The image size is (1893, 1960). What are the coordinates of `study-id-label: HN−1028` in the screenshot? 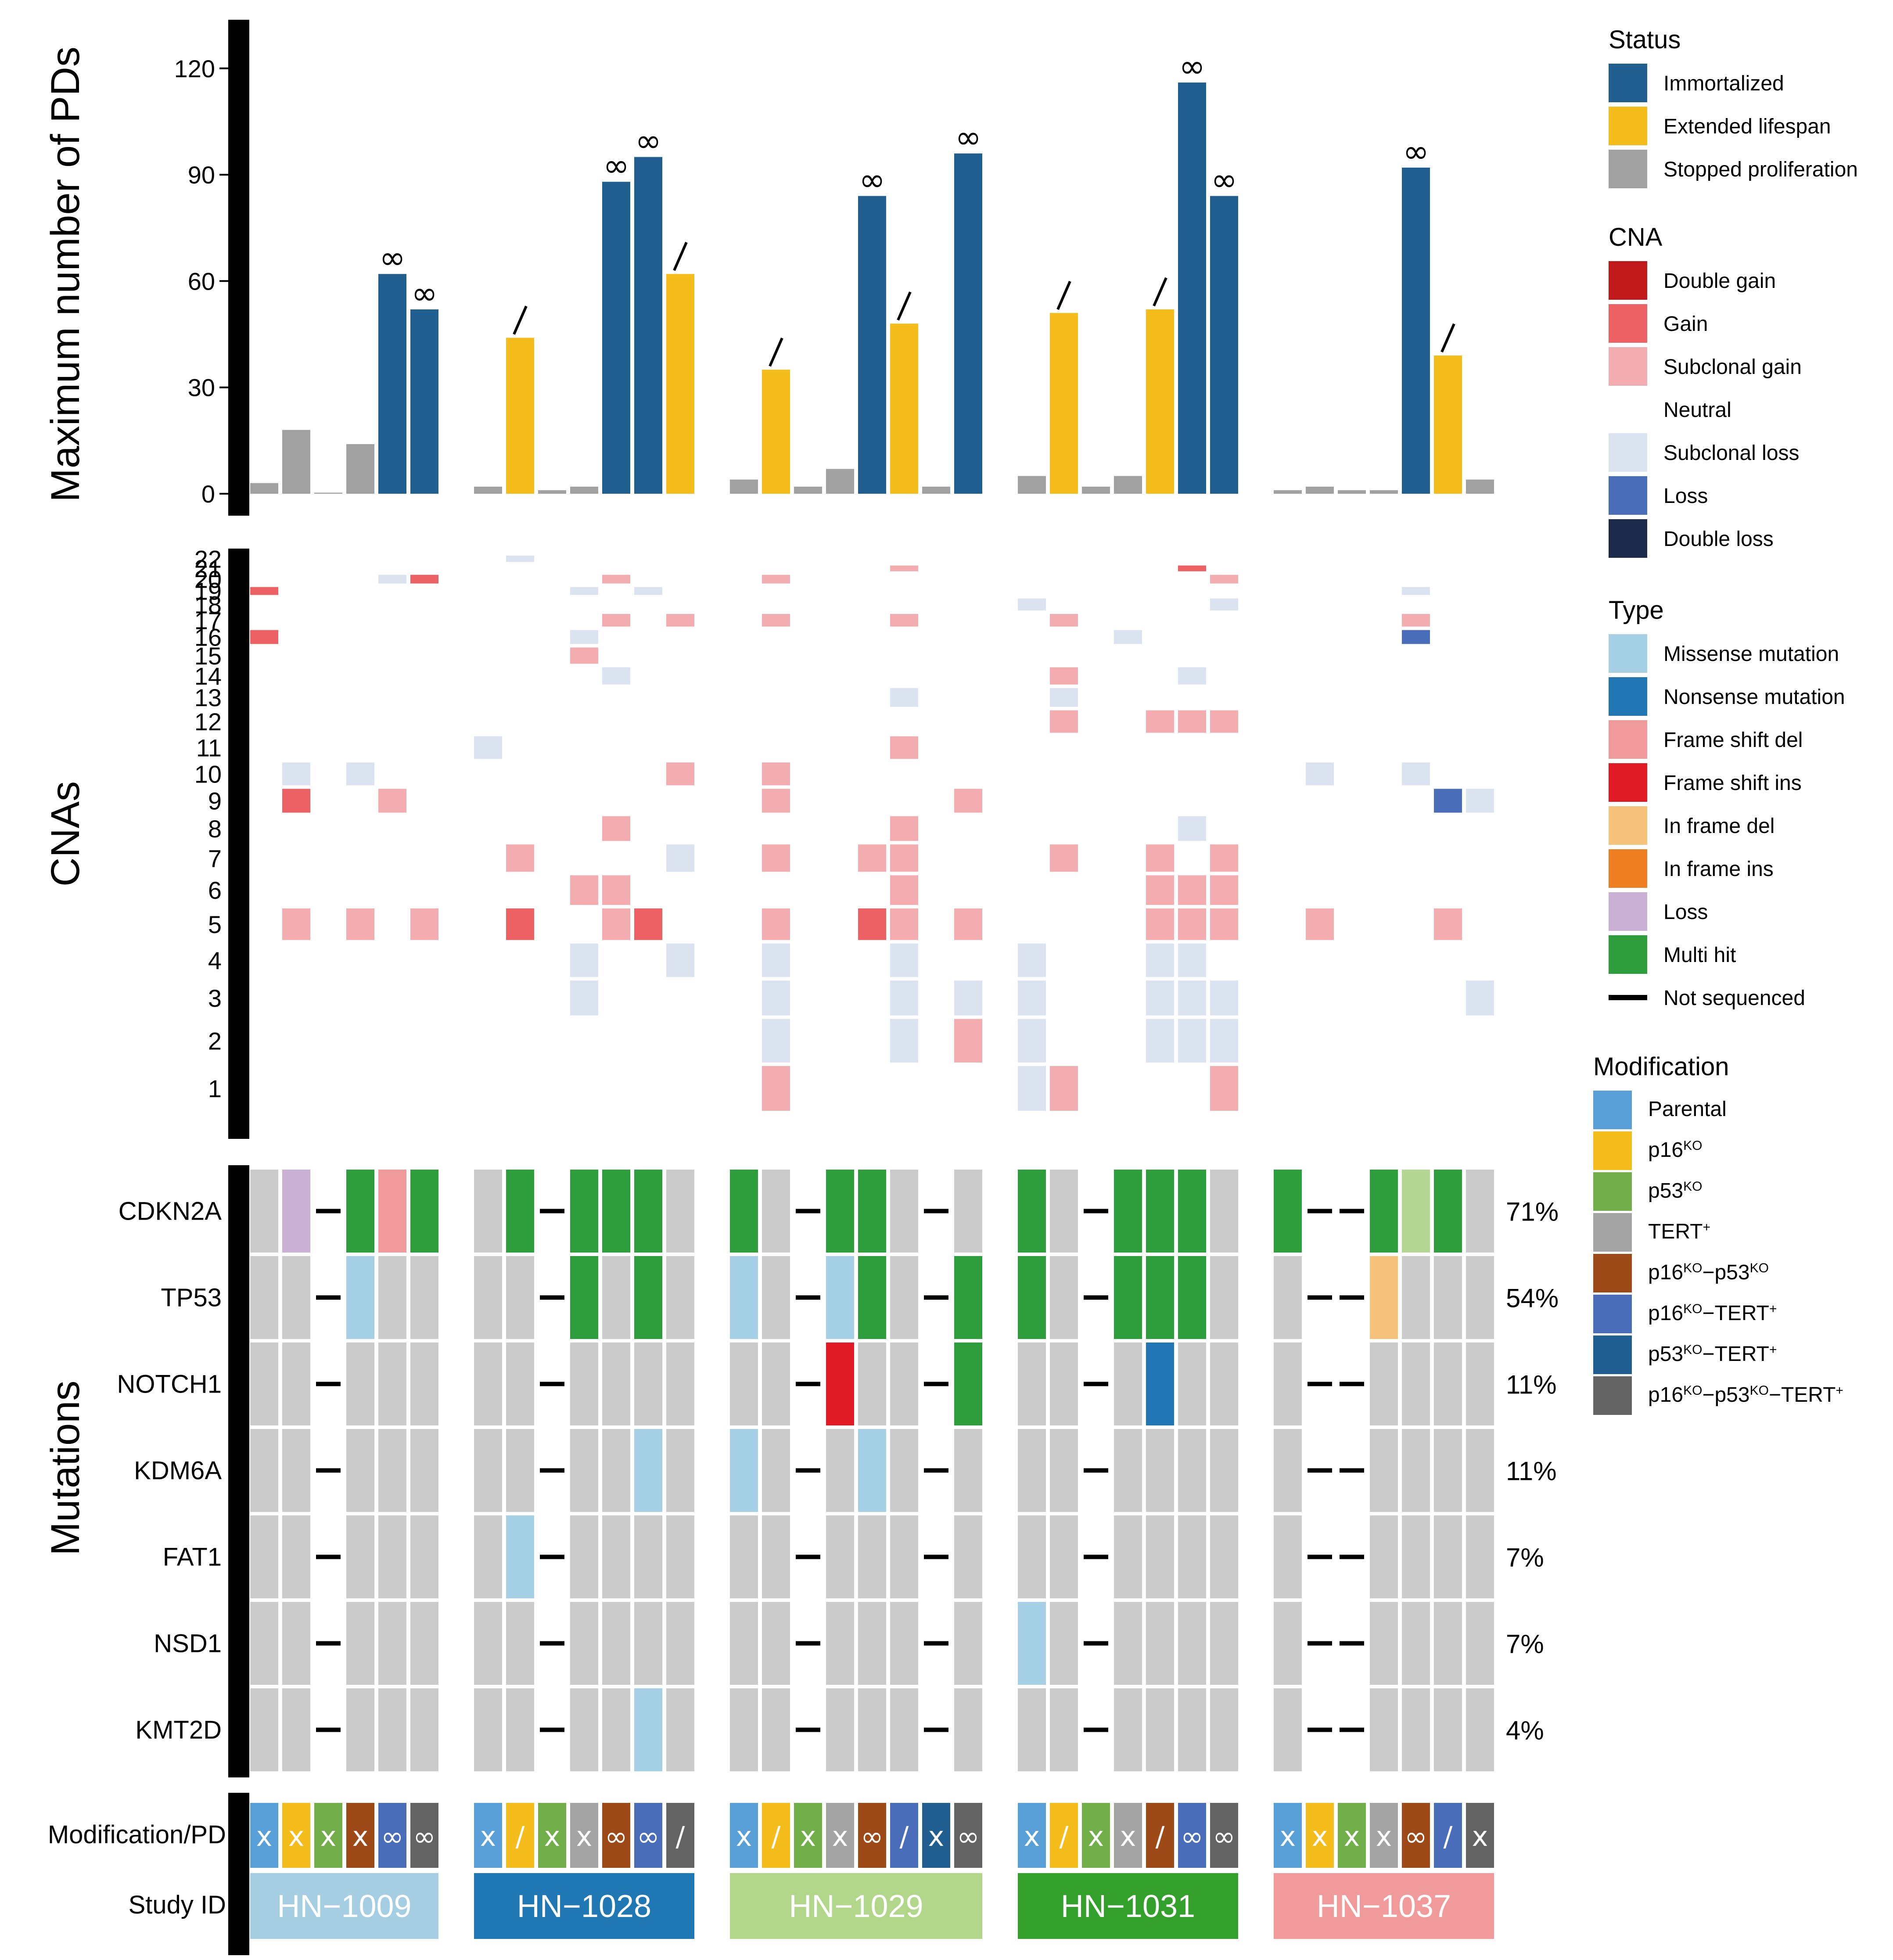 It's located at (584, 1906).